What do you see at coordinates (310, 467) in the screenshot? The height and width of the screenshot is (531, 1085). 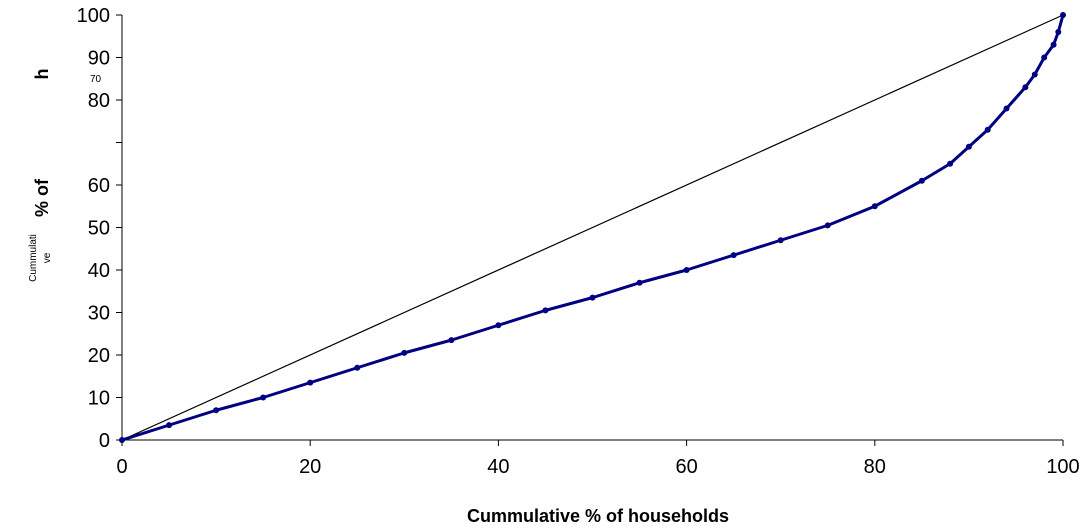 I see `x-tick-label: 20` at bounding box center [310, 467].